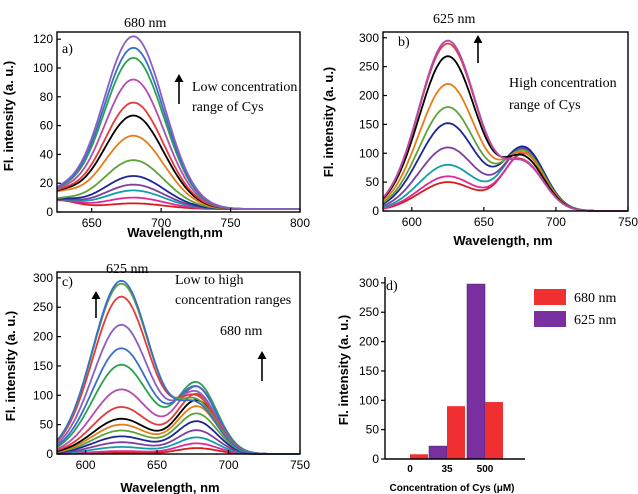  I want to click on panel-b-ytick-label: 100, so click(369, 153).